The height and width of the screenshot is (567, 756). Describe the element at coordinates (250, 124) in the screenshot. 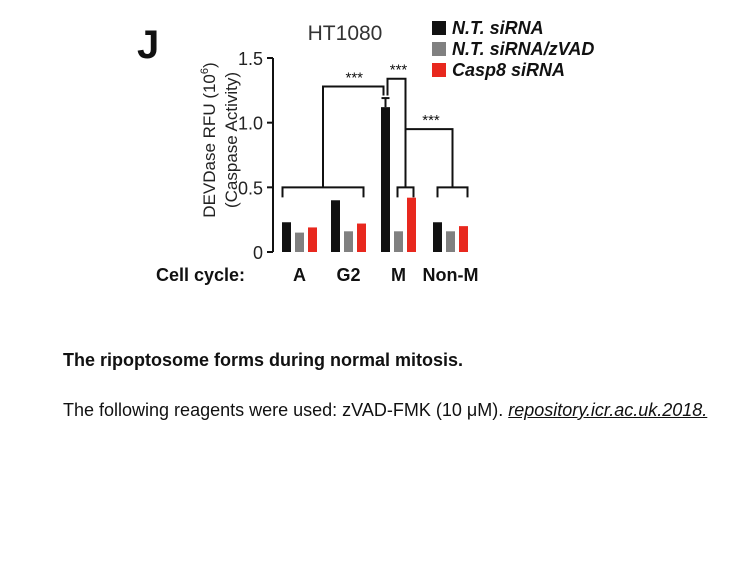

I see `y-tick-label: 1.0` at that location.